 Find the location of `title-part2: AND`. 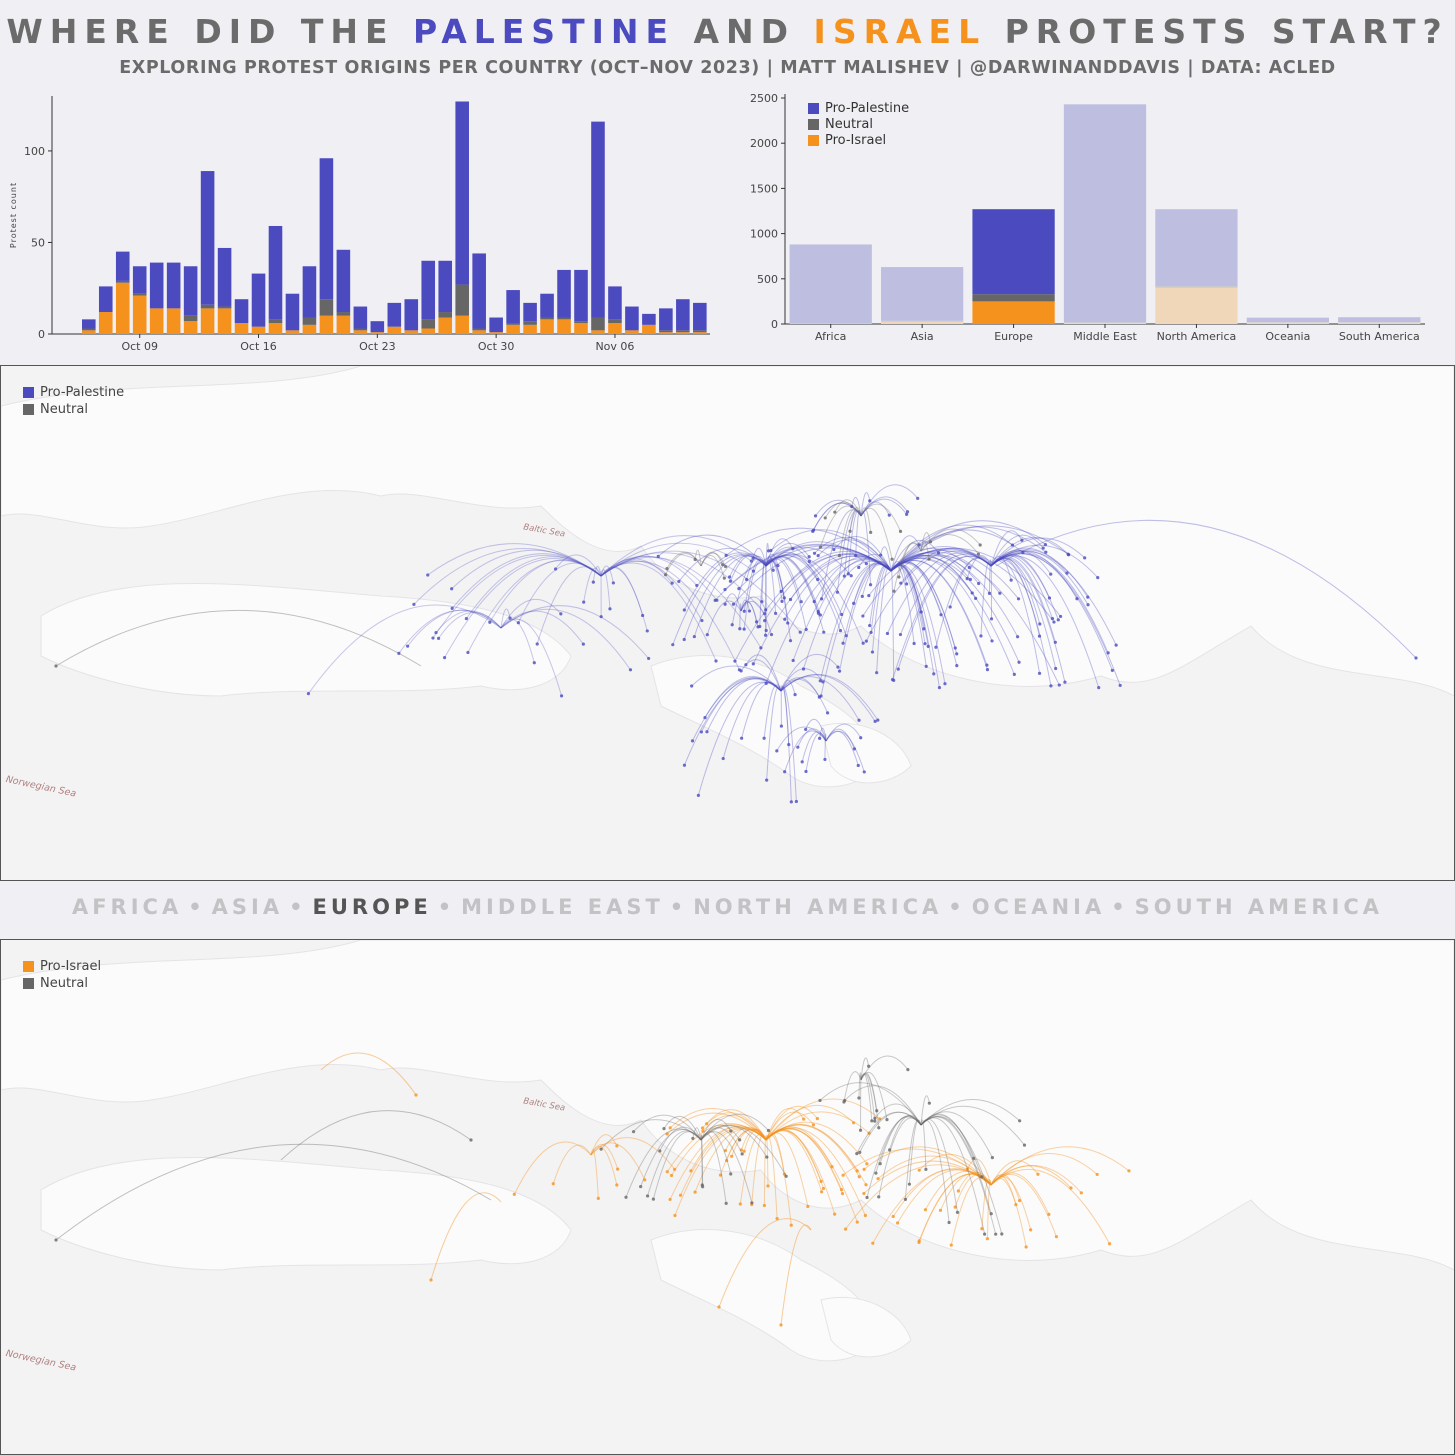

title-part2: AND is located at coordinates (744, 31).